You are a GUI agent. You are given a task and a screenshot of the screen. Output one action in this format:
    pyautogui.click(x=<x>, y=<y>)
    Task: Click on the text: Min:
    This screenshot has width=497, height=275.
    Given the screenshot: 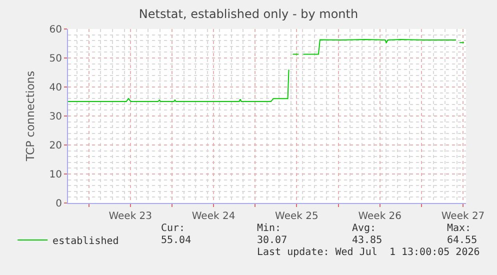 What is the action you would take?
    pyautogui.click(x=269, y=228)
    